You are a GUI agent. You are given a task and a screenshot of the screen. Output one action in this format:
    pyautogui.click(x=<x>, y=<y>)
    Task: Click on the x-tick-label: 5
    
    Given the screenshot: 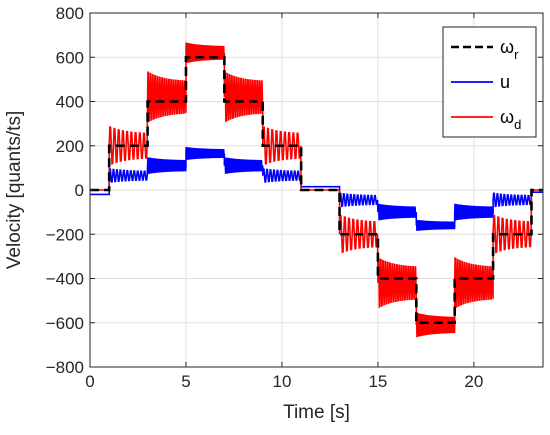 What is the action you would take?
    pyautogui.click(x=185, y=381)
    